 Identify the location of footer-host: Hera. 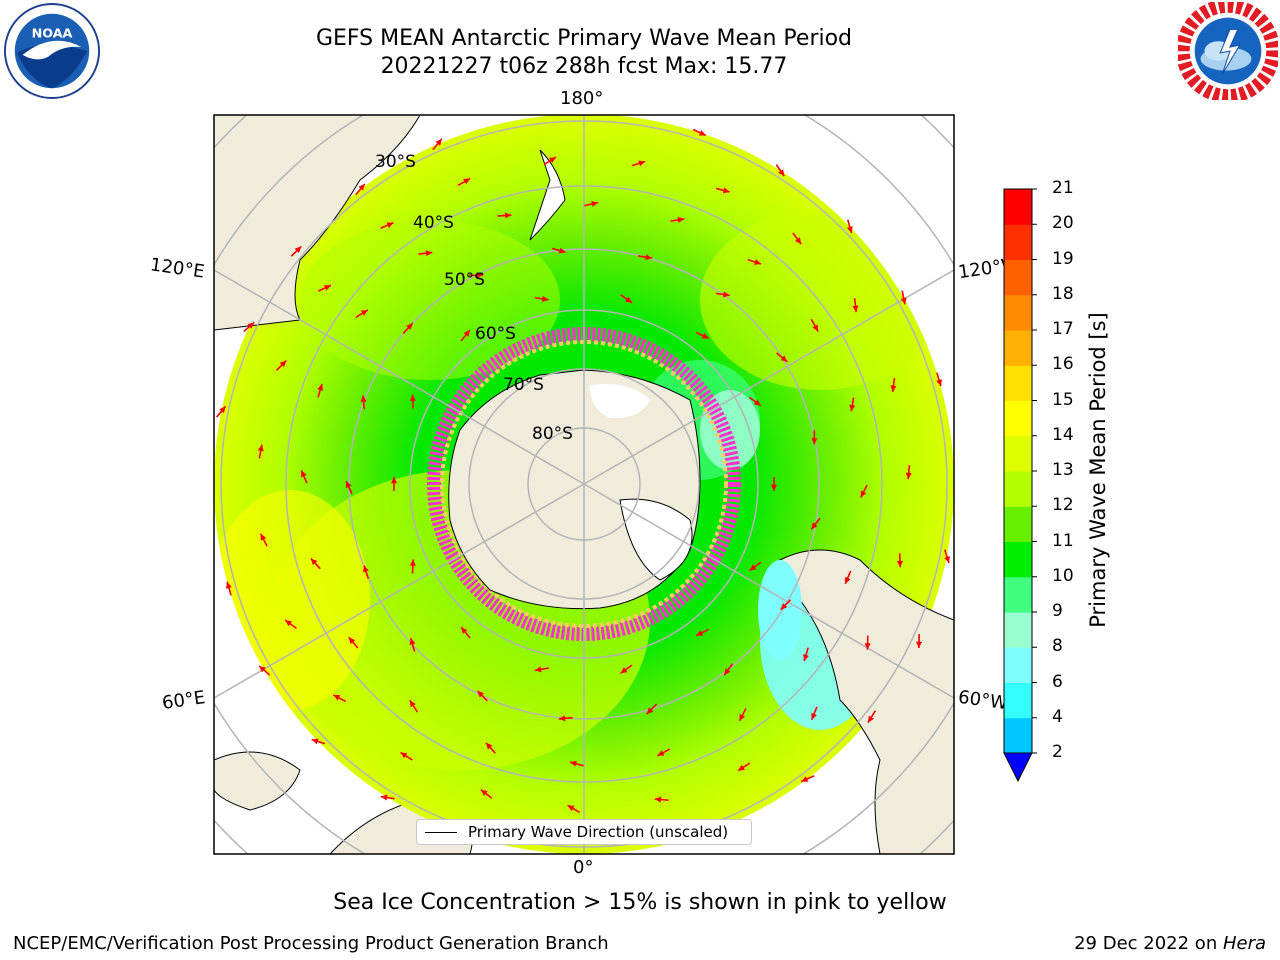
(1244, 943).